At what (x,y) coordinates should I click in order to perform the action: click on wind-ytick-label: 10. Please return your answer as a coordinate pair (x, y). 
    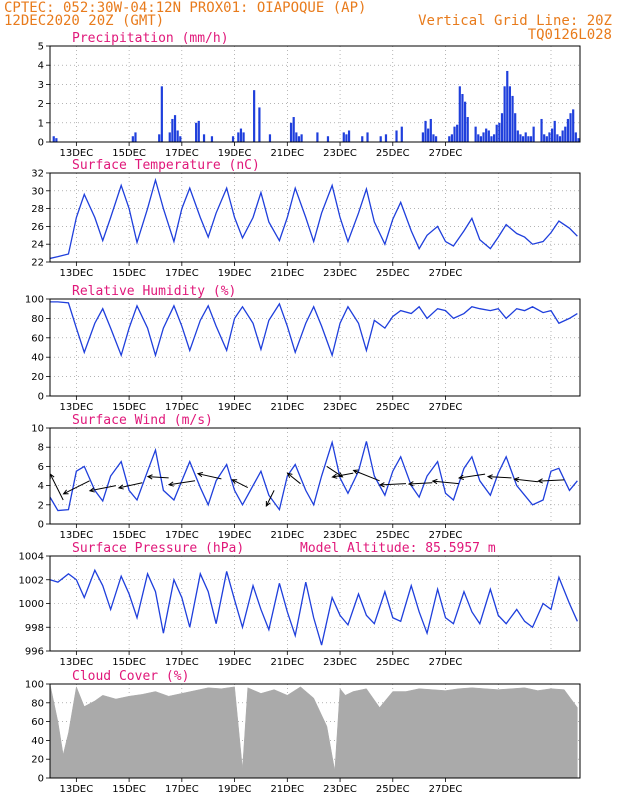
    Looking at the image, I should click on (37, 429).